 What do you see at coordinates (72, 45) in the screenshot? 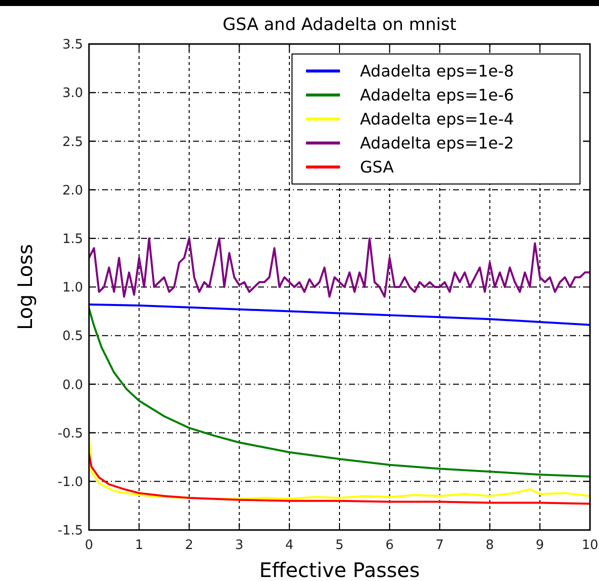
I see `y-tick-label: 3.5` at bounding box center [72, 45].